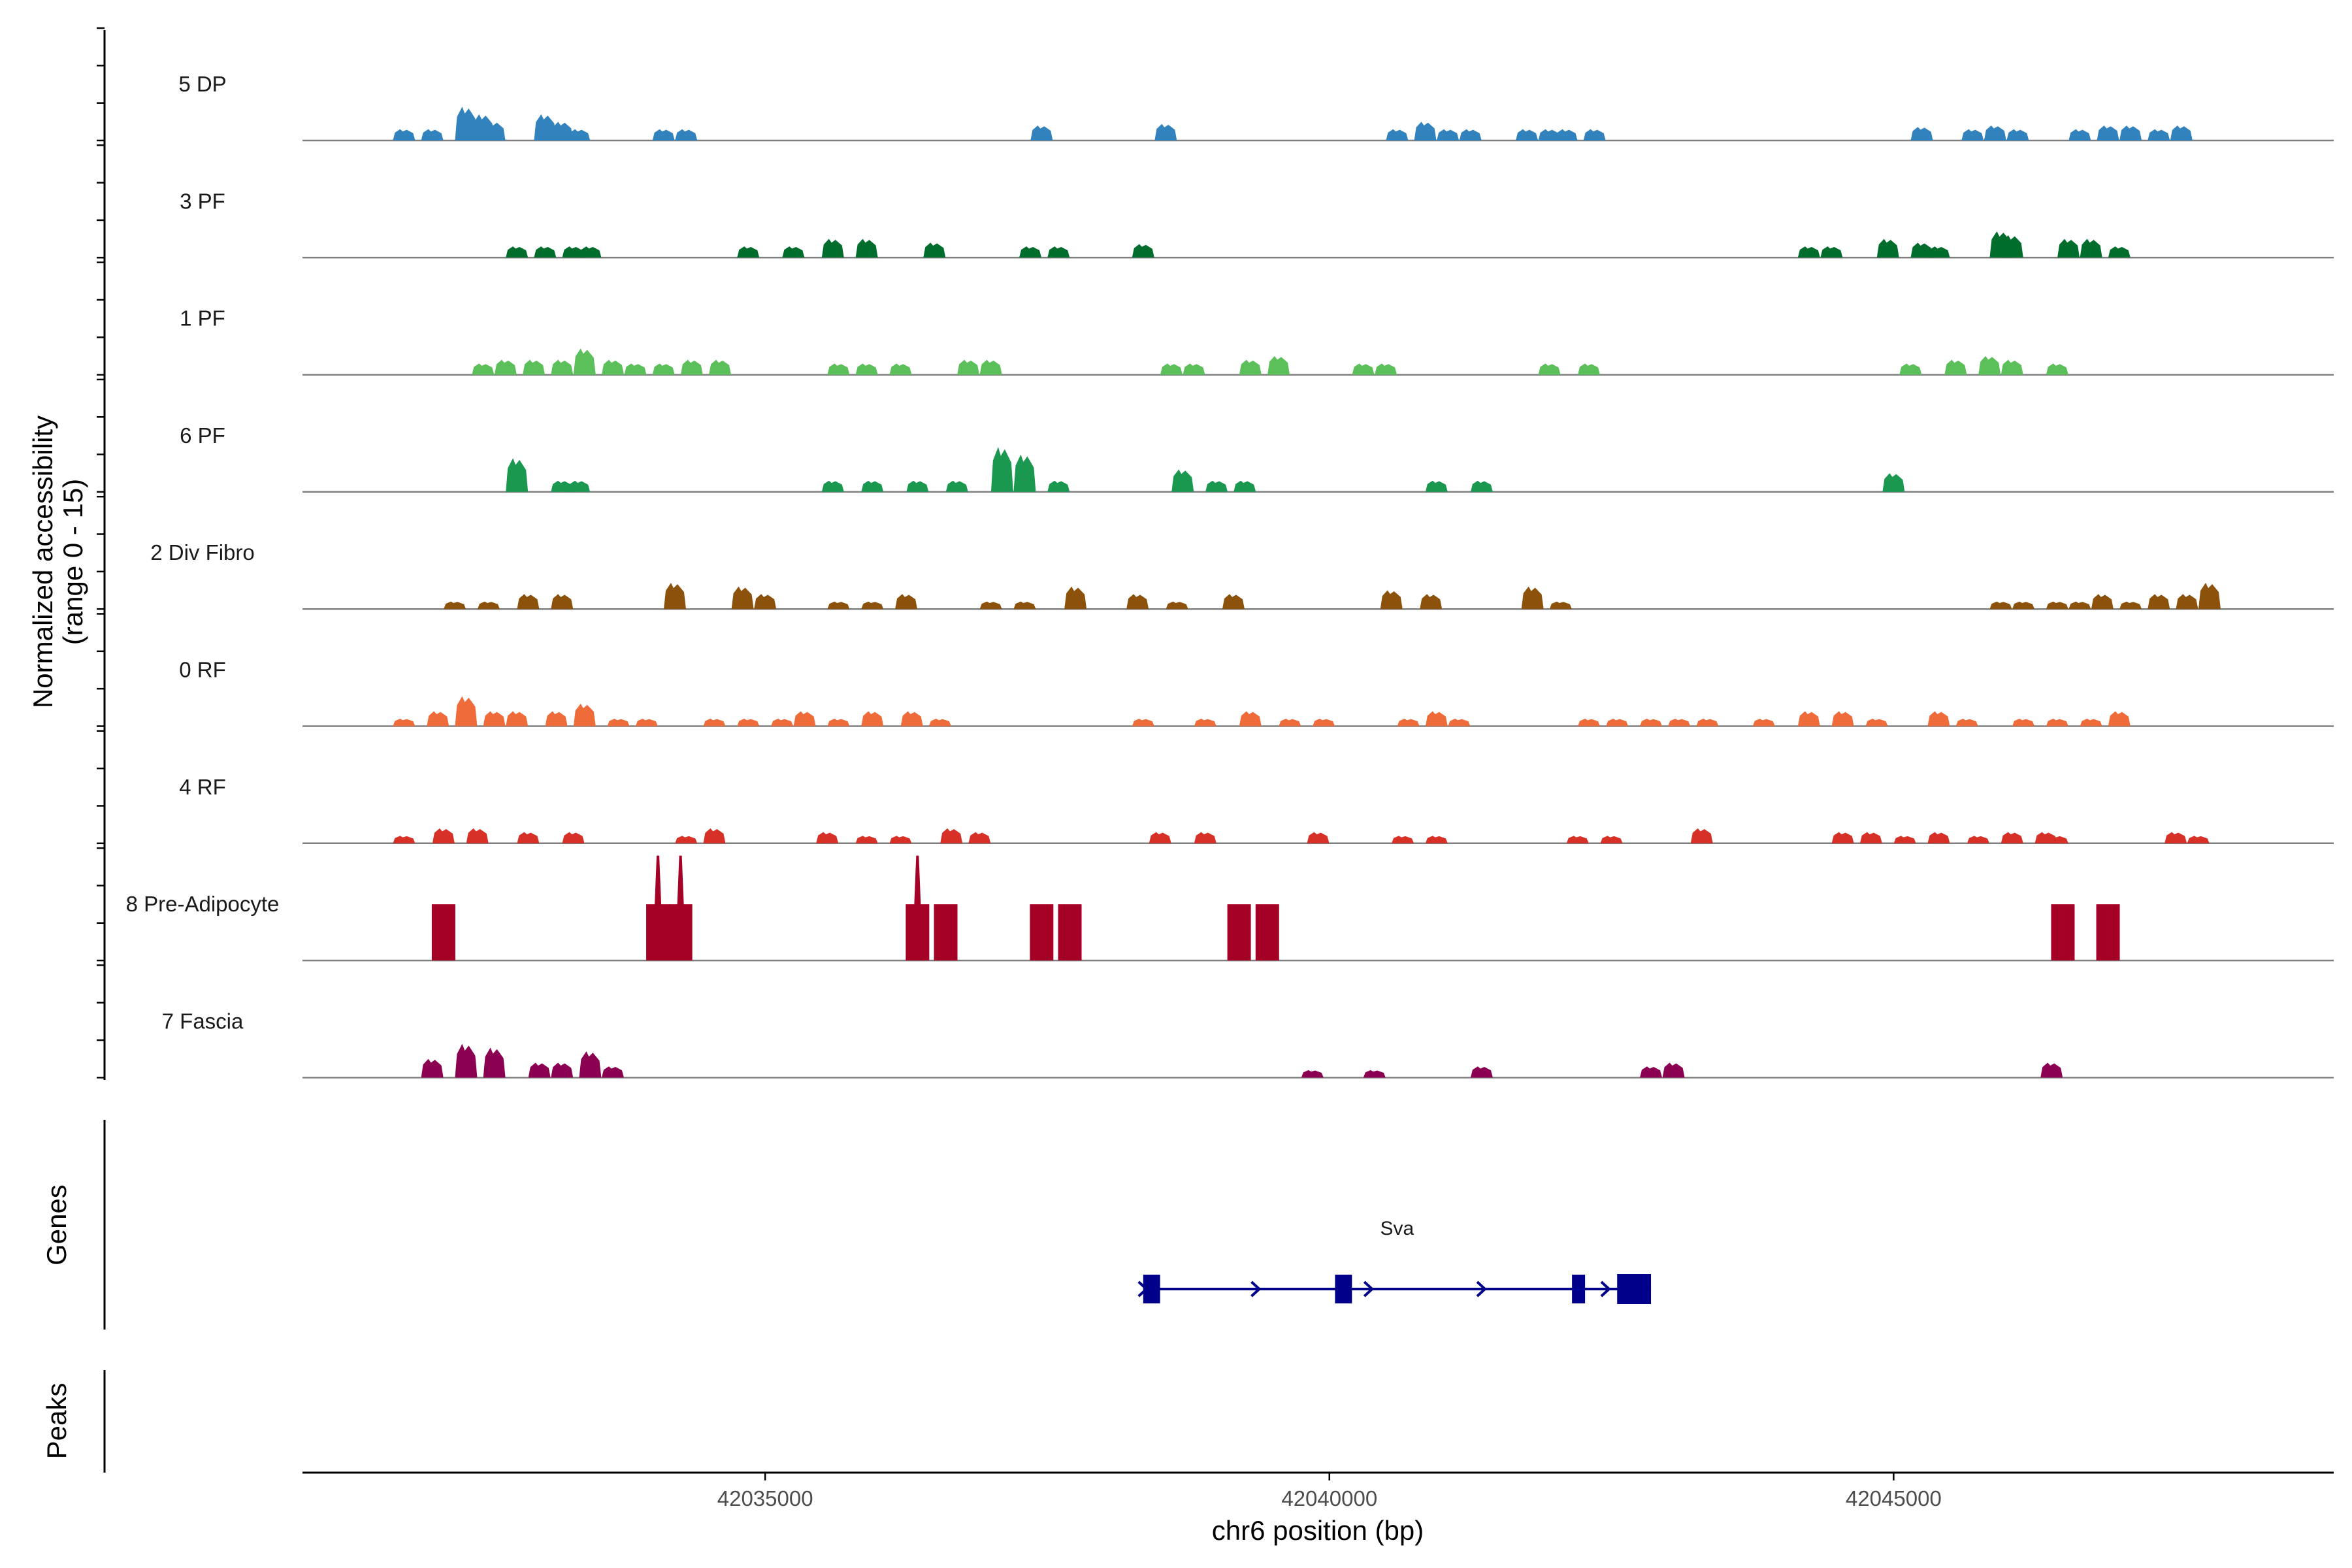 Image resolution: width=2352 pixels, height=1568 pixels. Describe the element at coordinates (1256, 107) in the screenshot. I see `track-5-dp: 5 DP` at that location.